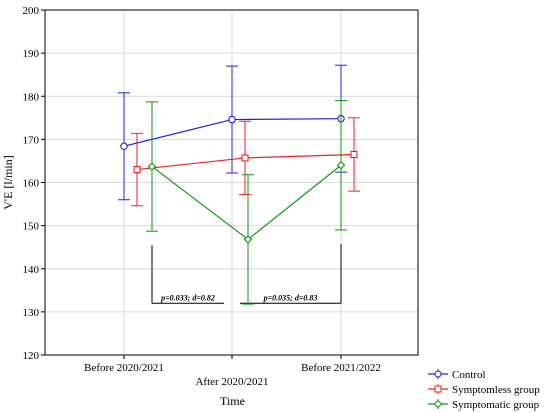 The image size is (550, 413). I want to click on significance-label: p=0.033; d=0.82, so click(187, 297).